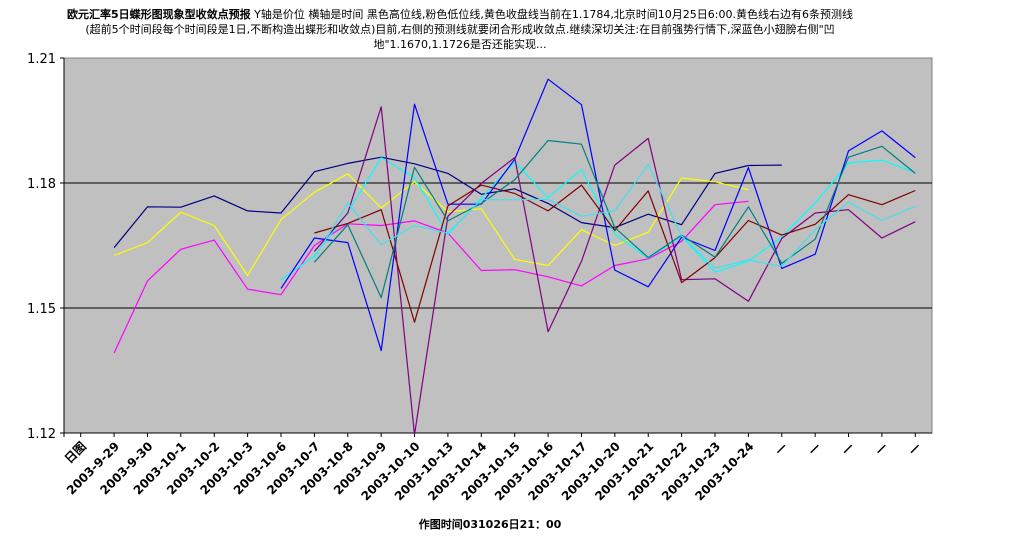 The height and width of the screenshot is (538, 1020). What do you see at coordinates (490, 524) in the screenshot?
I see `footer-text: 作图时间031026日21：00` at bounding box center [490, 524].